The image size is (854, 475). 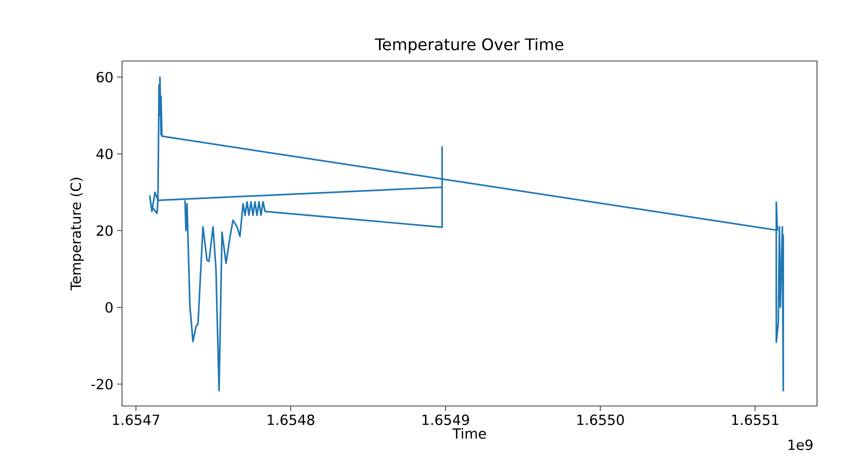 What do you see at coordinates (77, 234) in the screenshot?
I see `y-axis-title: Temperature (C)` at bounding box center [77, 234].